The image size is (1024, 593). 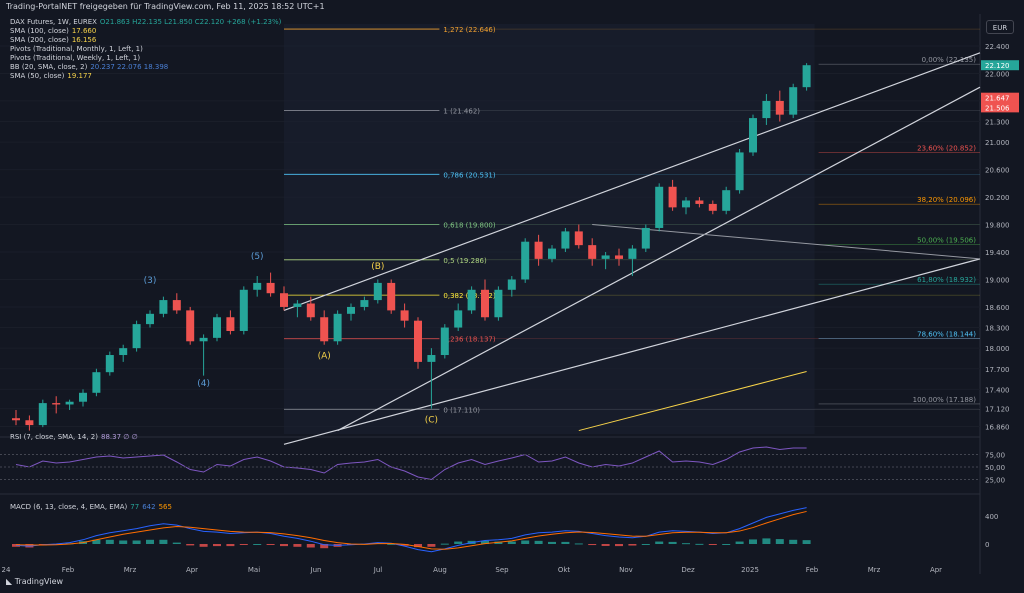 I want to click on macd-signal-line, so click(x=411, y=530).